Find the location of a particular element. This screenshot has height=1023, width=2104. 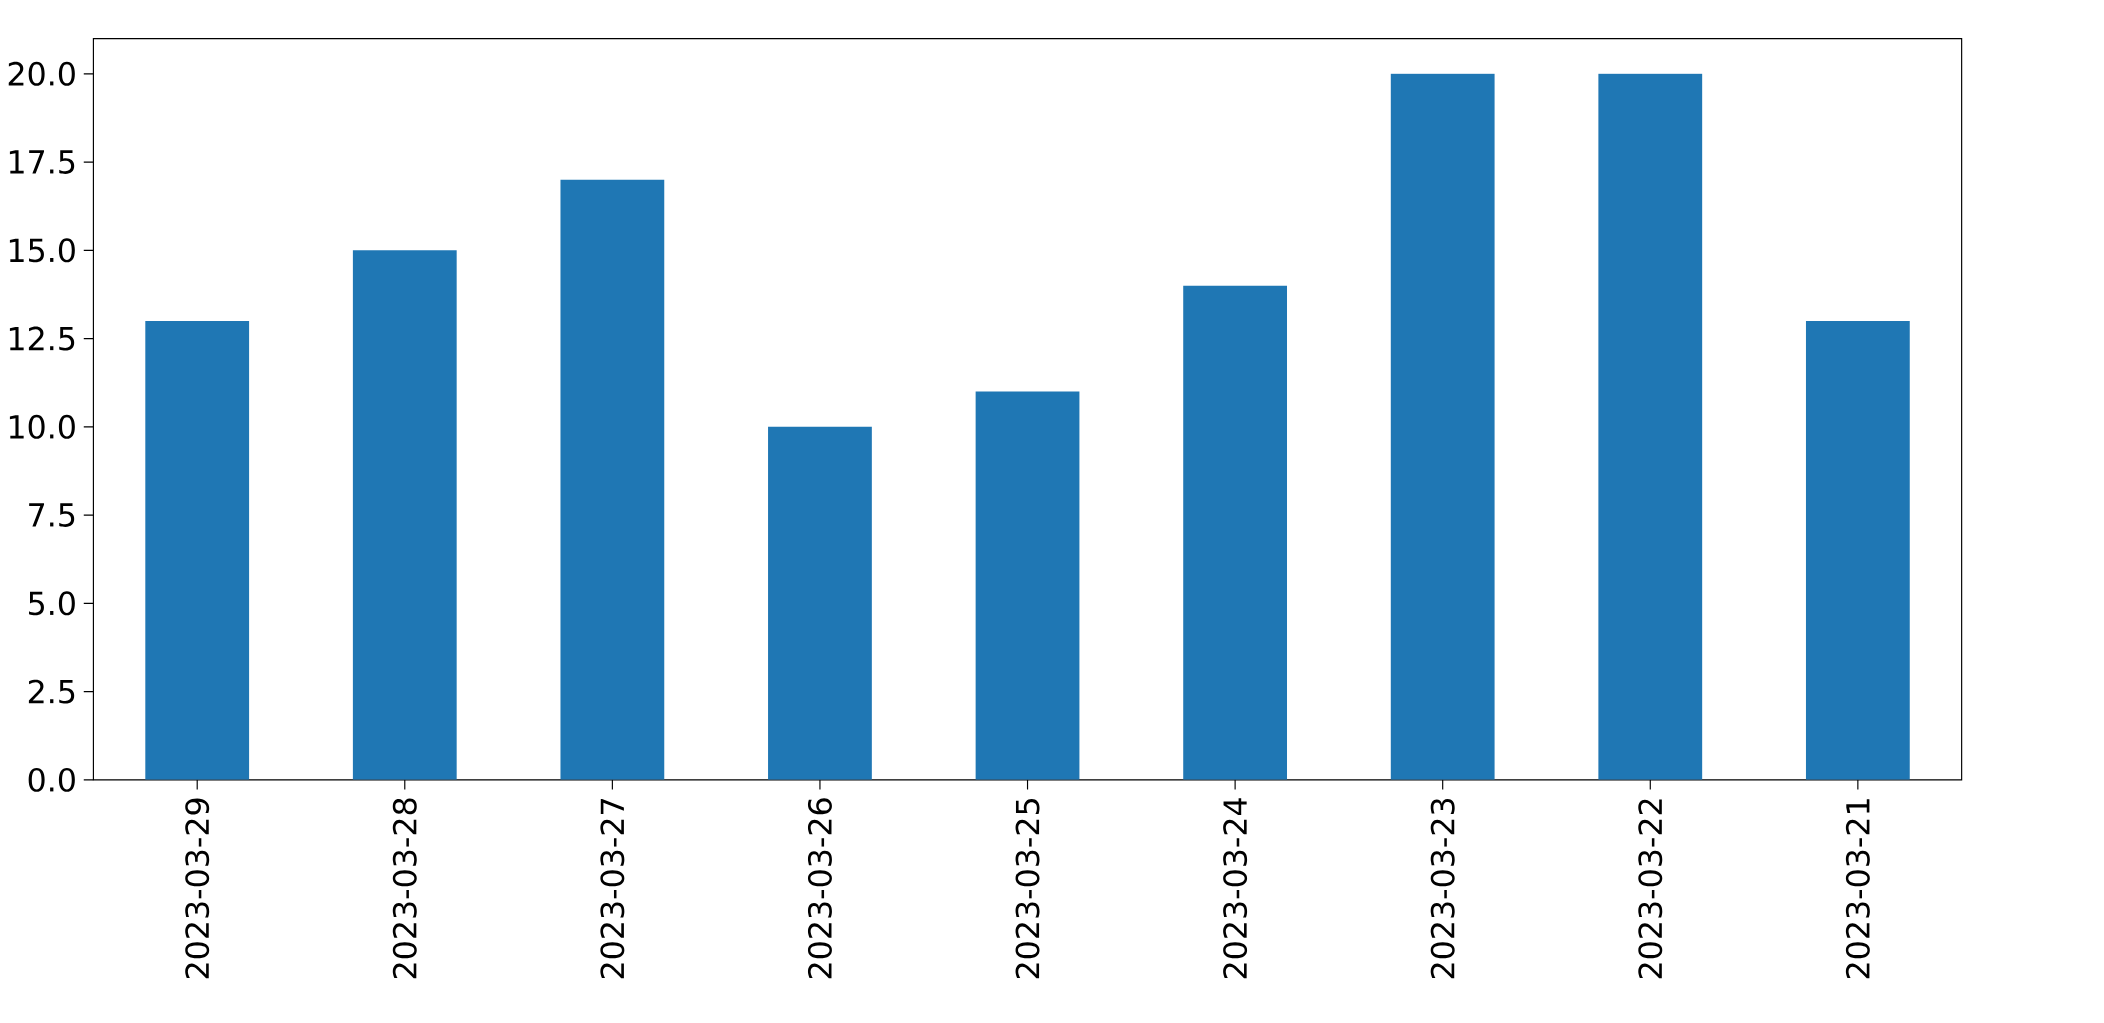

y-tick-label: 12.5 is located at coordinates (42, 338).